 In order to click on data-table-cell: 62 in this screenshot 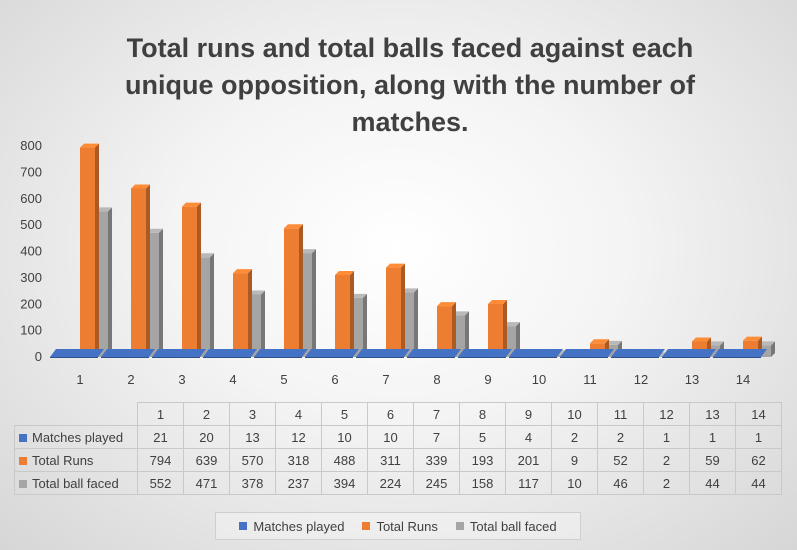, I will do `click(758, 460)`.